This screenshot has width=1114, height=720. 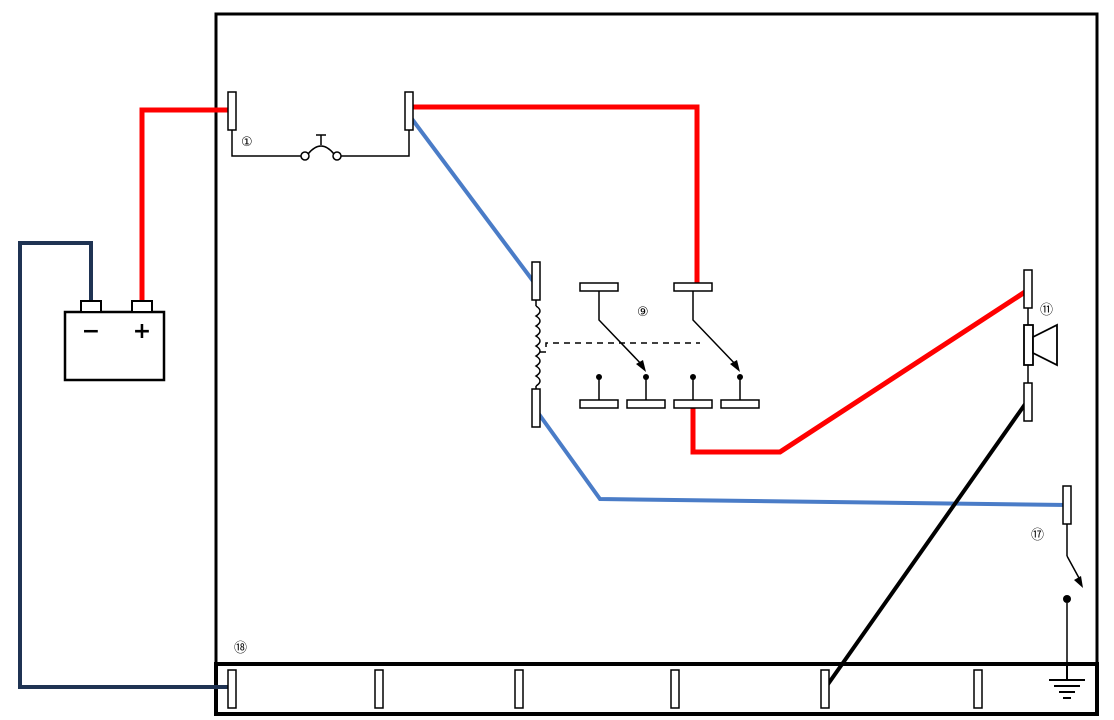 What do you see at coordinates (1028, 402) in the screenshot?
I see `horn-terminal-ground` at bounding box center [1028, 402].